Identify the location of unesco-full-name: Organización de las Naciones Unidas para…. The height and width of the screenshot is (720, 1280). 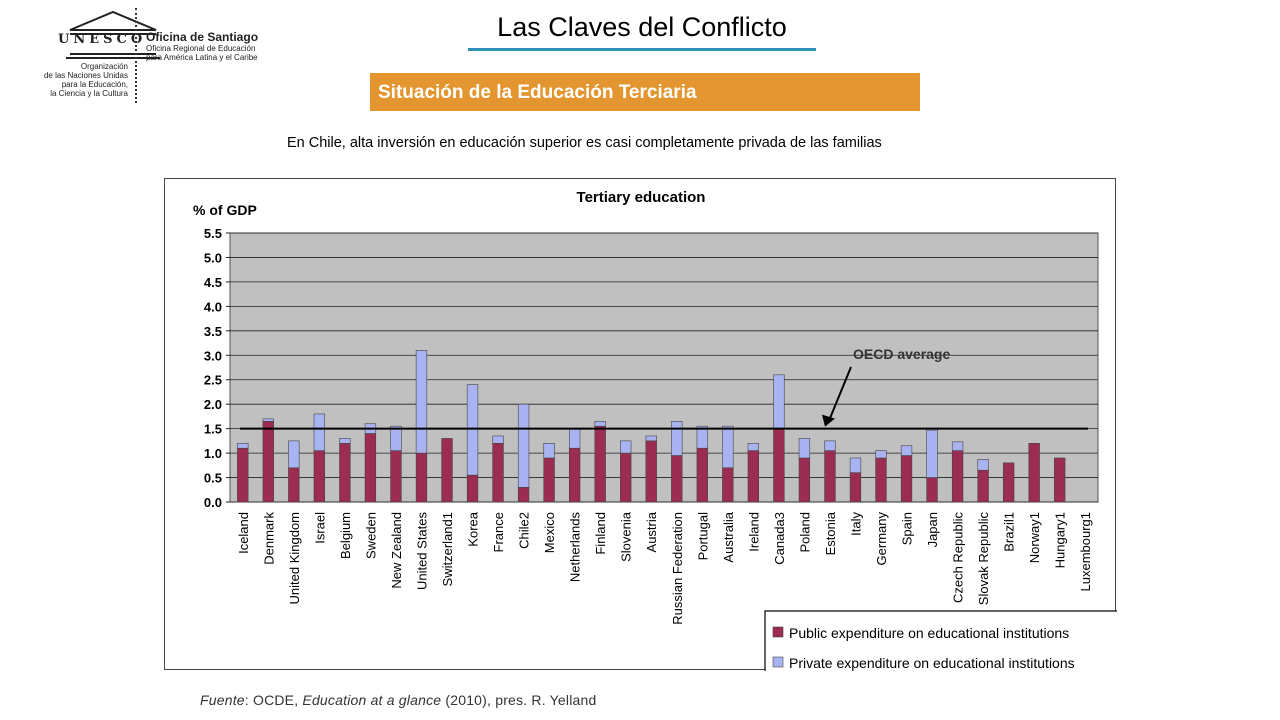
(79, 80).